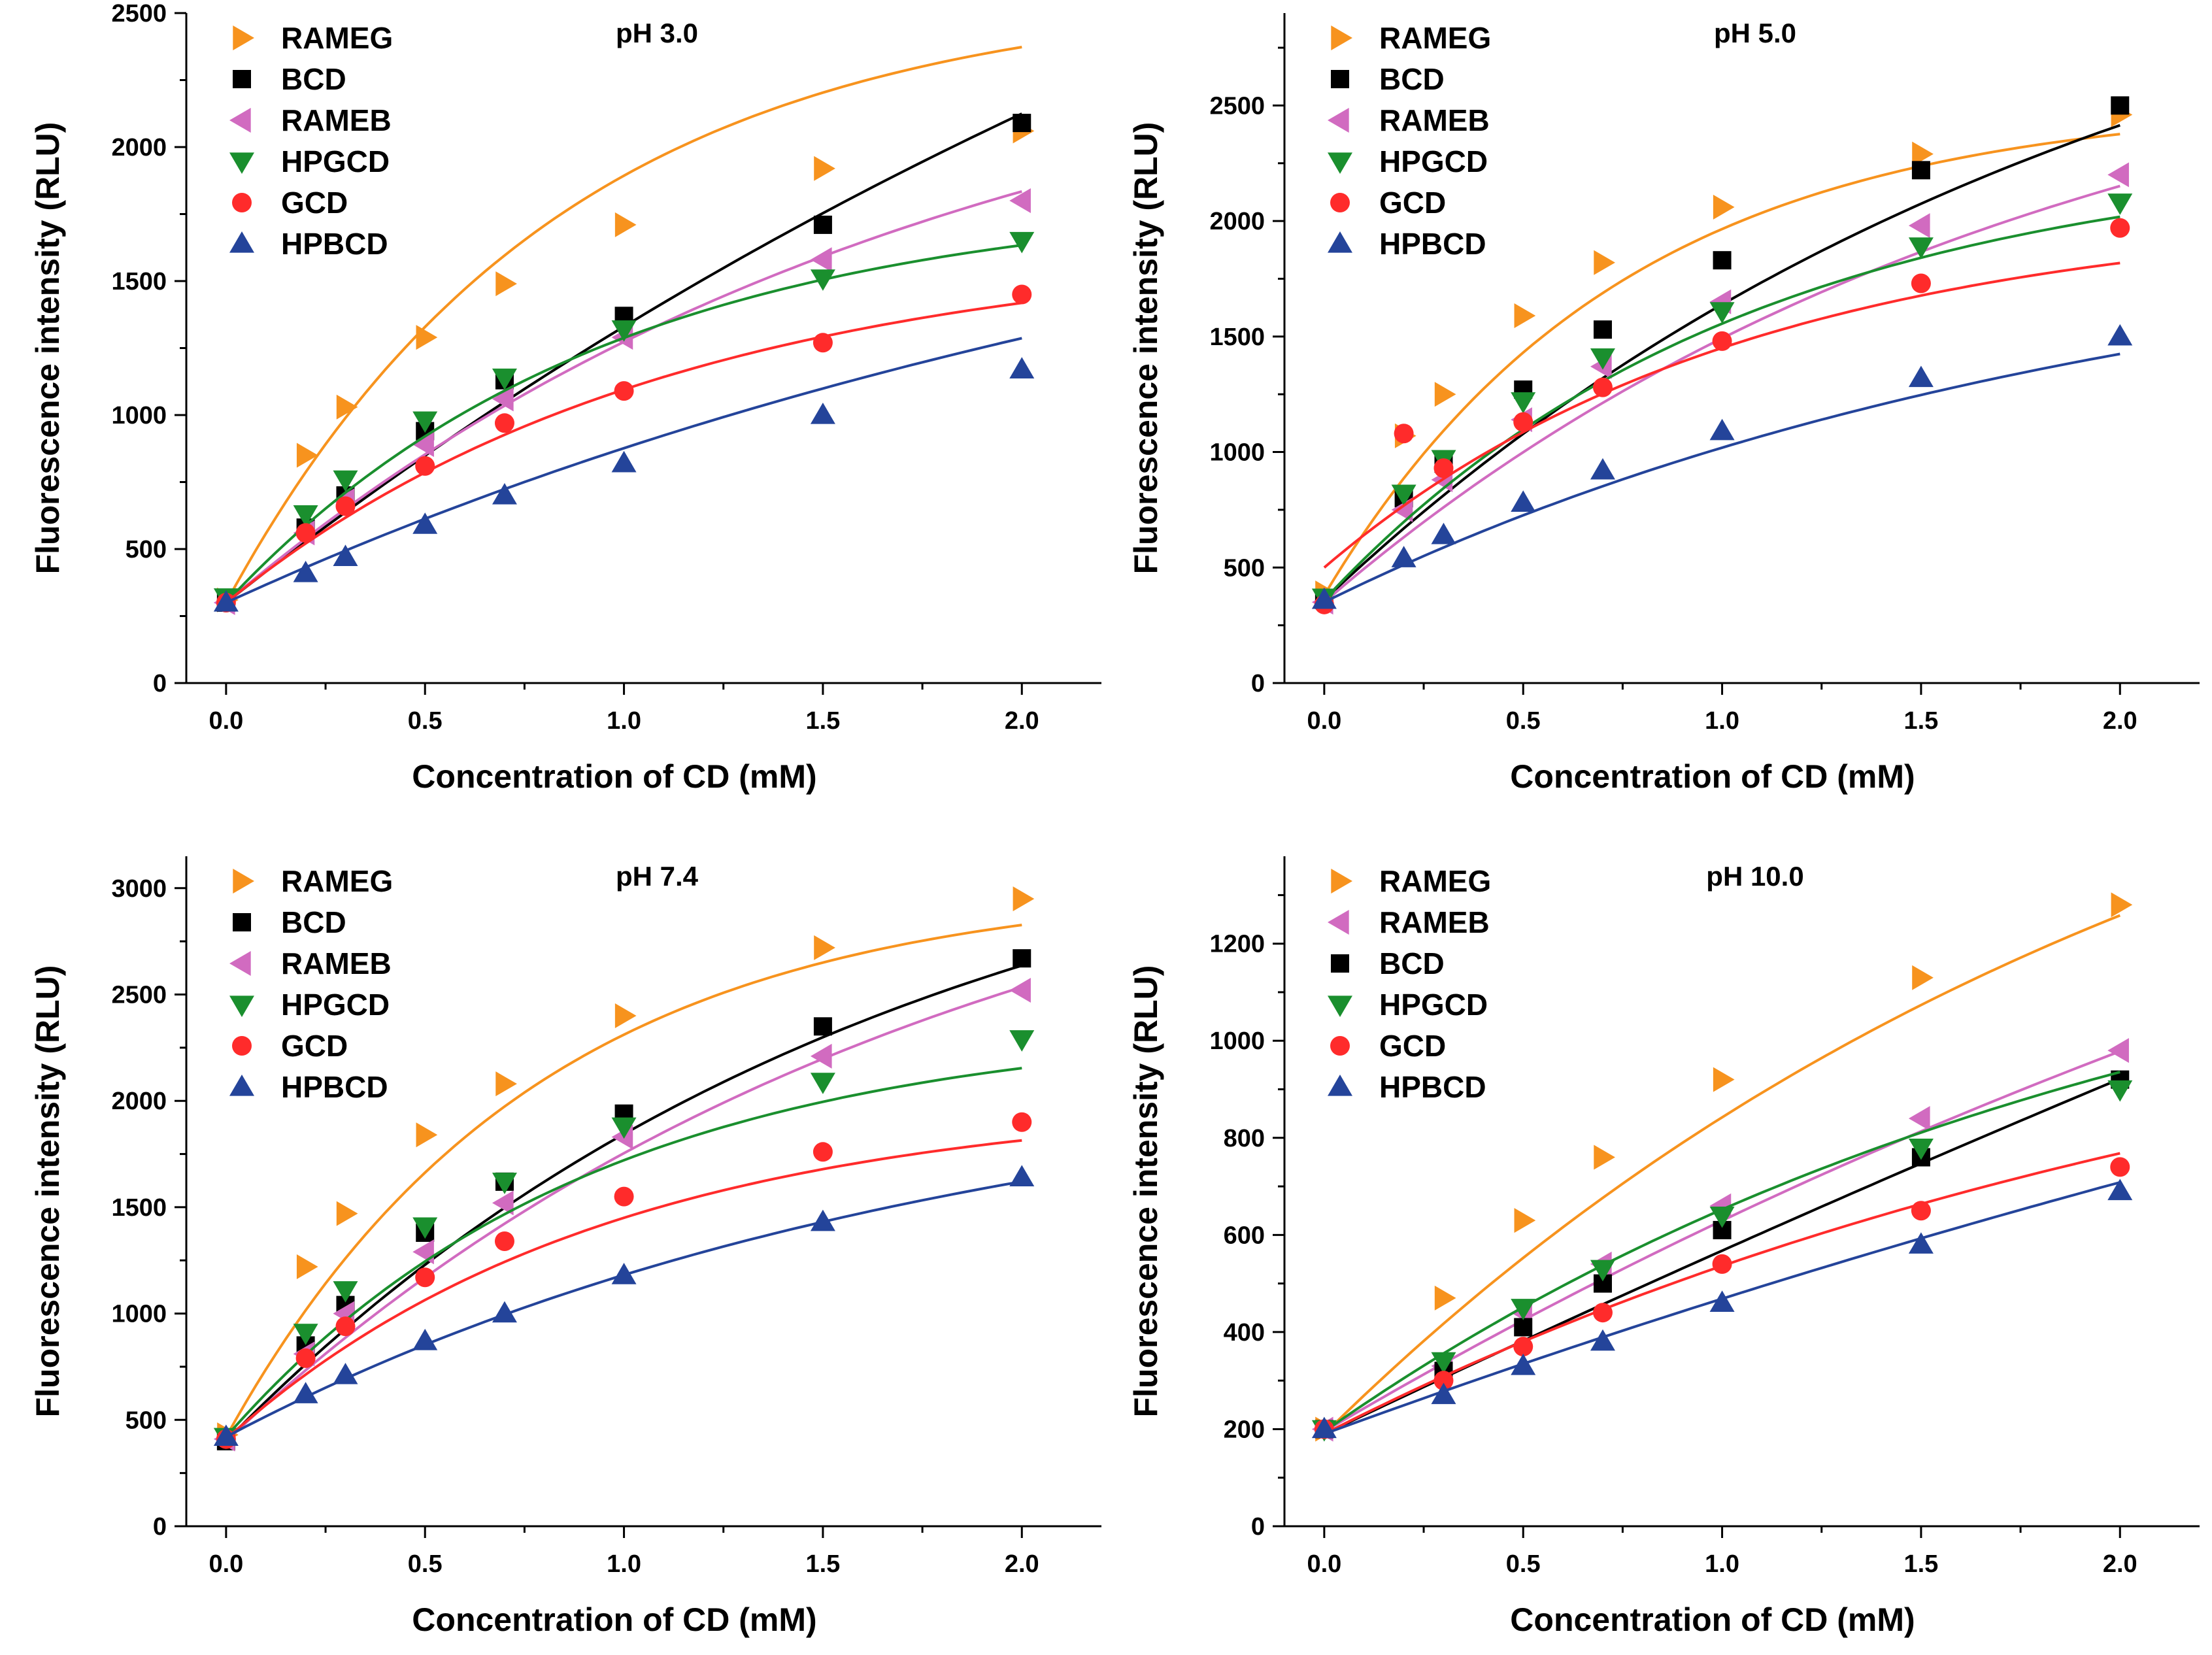  What do you see at coordinates (1433, 1005) in the screenshot?
I see `legend-label-hpgcd: HPGCD` at bounding box center [1433, 1005].